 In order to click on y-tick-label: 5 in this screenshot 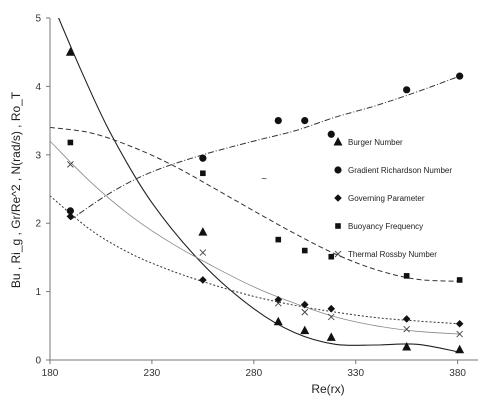, I will do `click(38, 19)`.